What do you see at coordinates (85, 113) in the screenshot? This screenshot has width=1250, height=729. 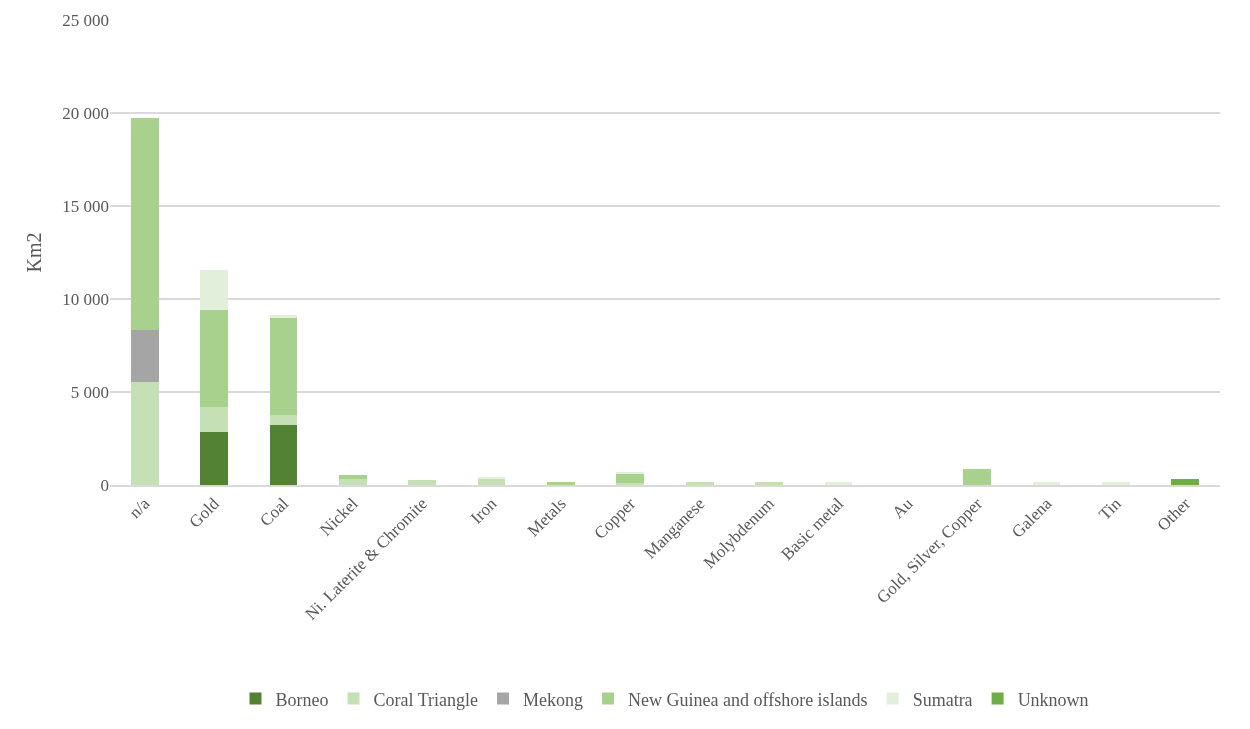 I see `y-tick-label: 20 000` at bounding box center [85, 113].